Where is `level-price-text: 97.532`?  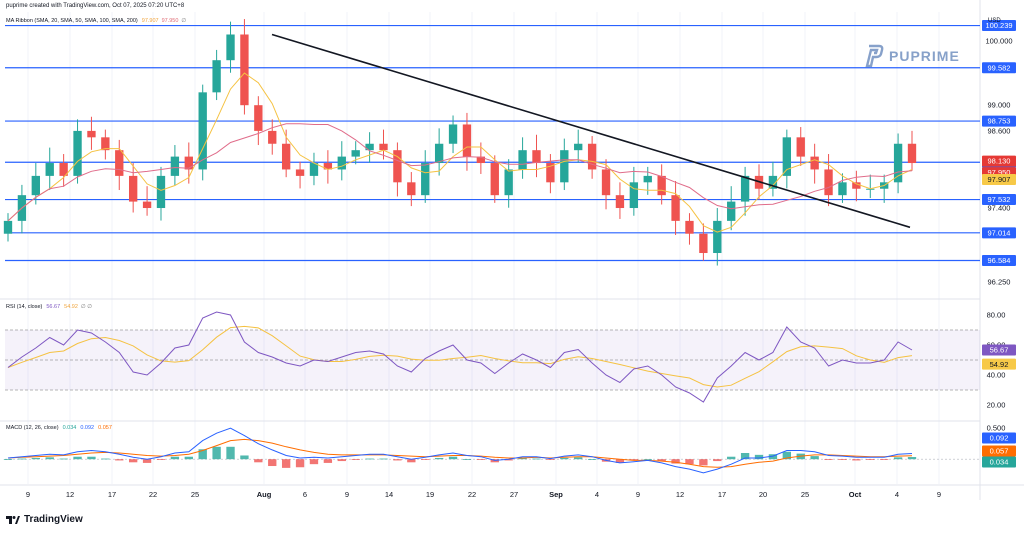
level-price-text: 97.532 is located at coordinates (999, 199).